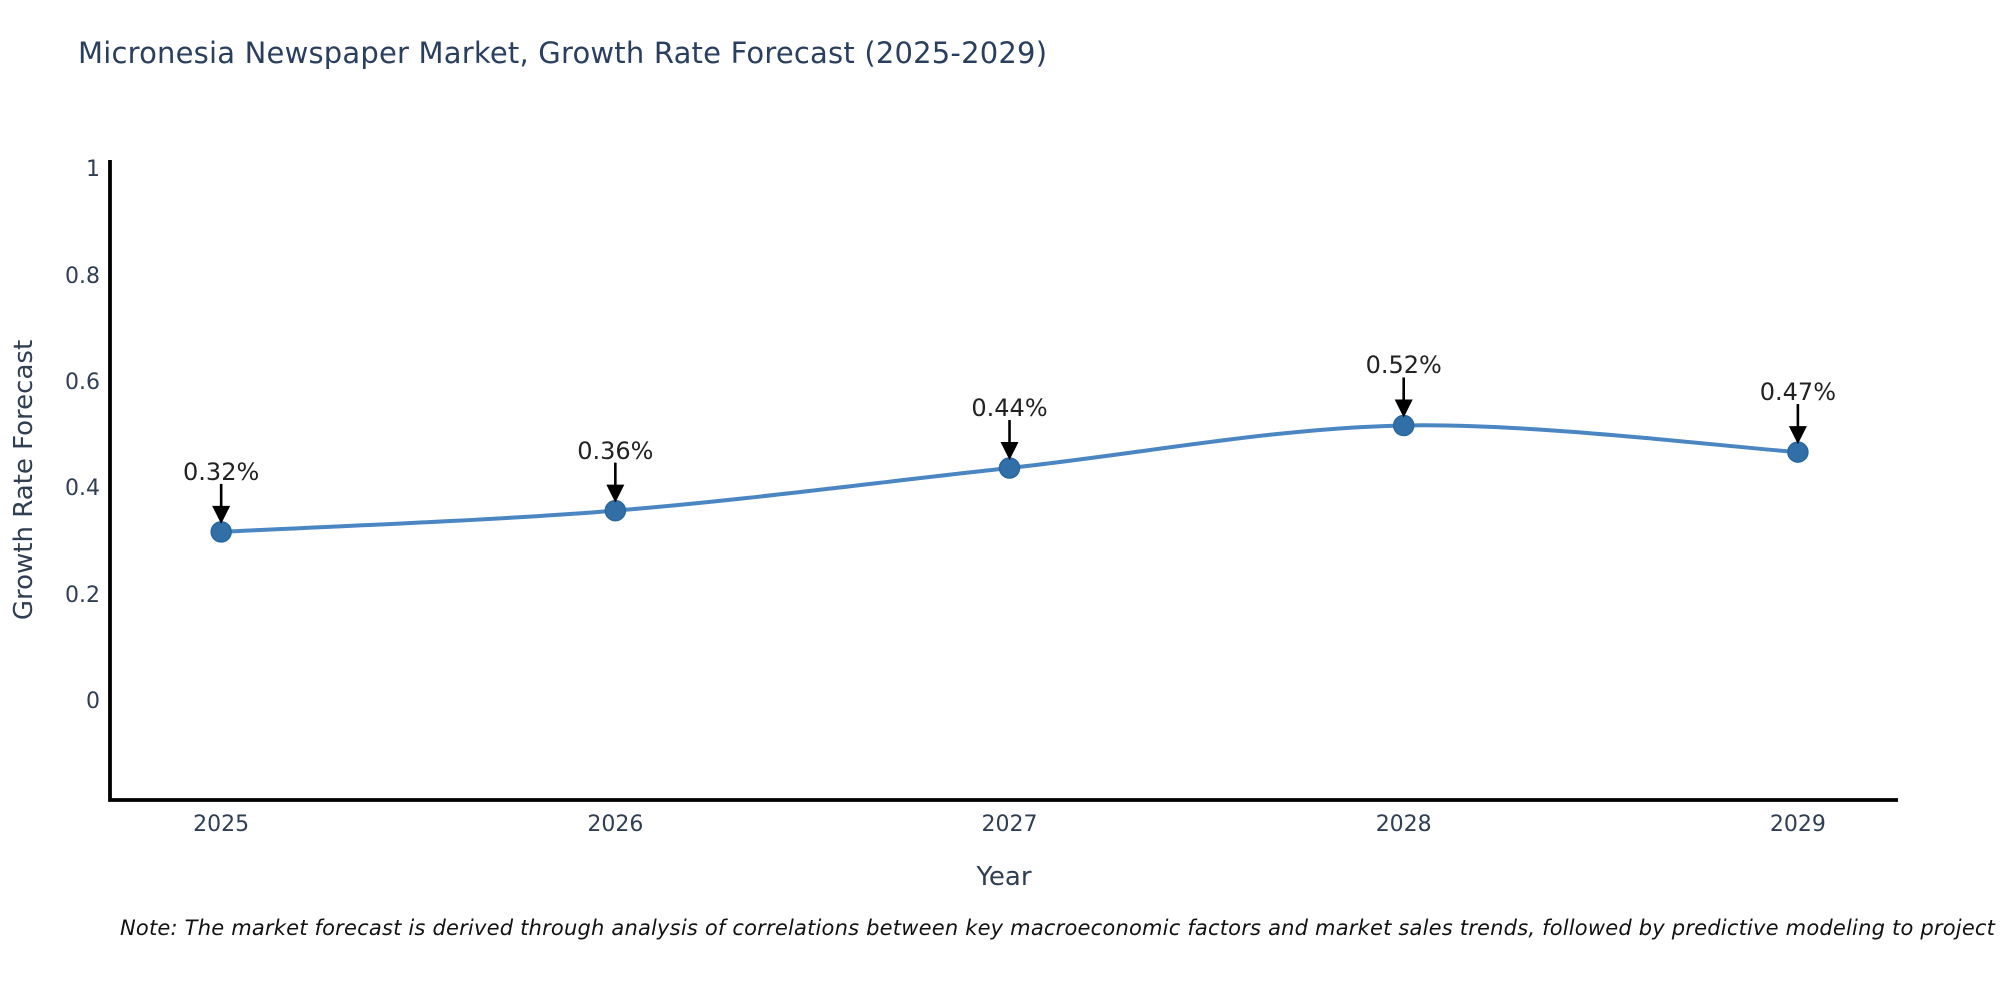  I want to click on x-axis-title: Year, so click(1004, 877).